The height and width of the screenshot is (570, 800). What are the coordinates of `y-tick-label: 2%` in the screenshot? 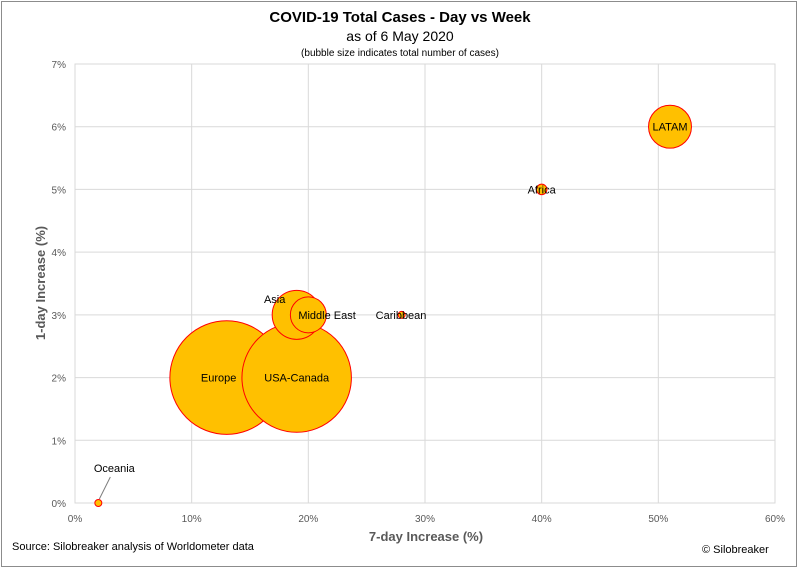 It's located at (59, 379).